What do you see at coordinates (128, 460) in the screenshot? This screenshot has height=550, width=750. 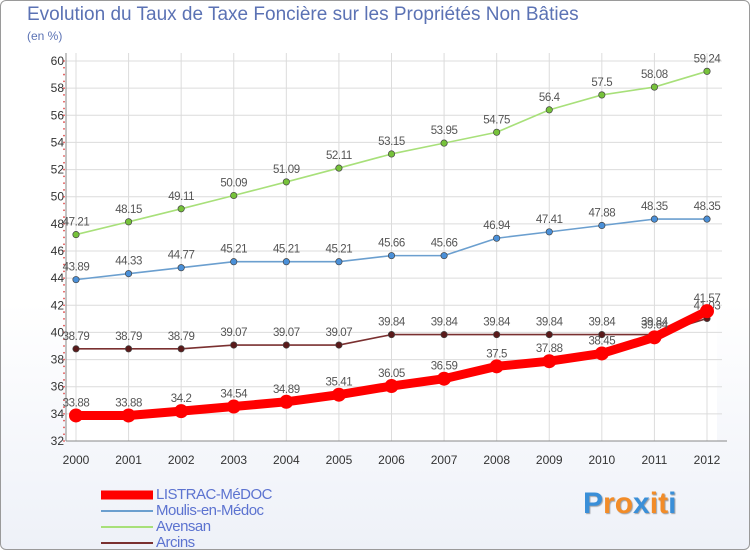 I see `x-tick-label: 2001` at bounding box center [128, 460].